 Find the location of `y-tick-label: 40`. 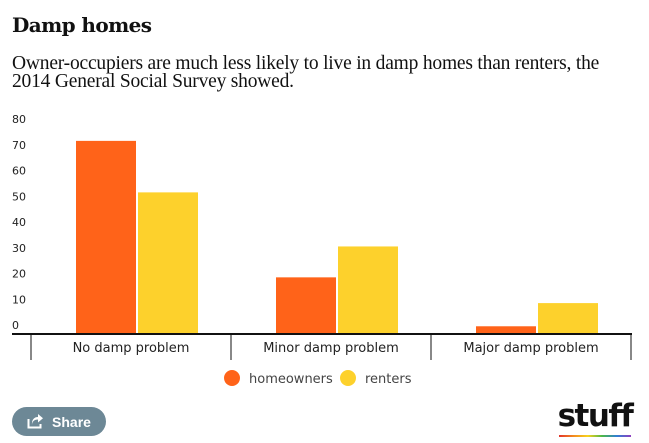

y-tick-label: 40 is located at coordinates (19, 222).